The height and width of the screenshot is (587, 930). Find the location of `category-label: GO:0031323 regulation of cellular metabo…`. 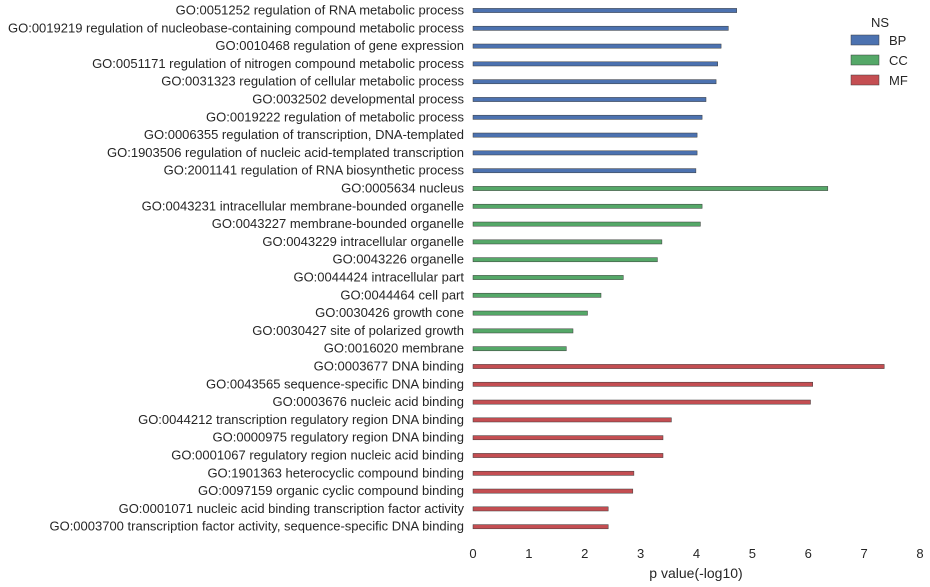

category-label: GO:0031323 regulation of cellular metabo… is located at coordinates (312, 81).